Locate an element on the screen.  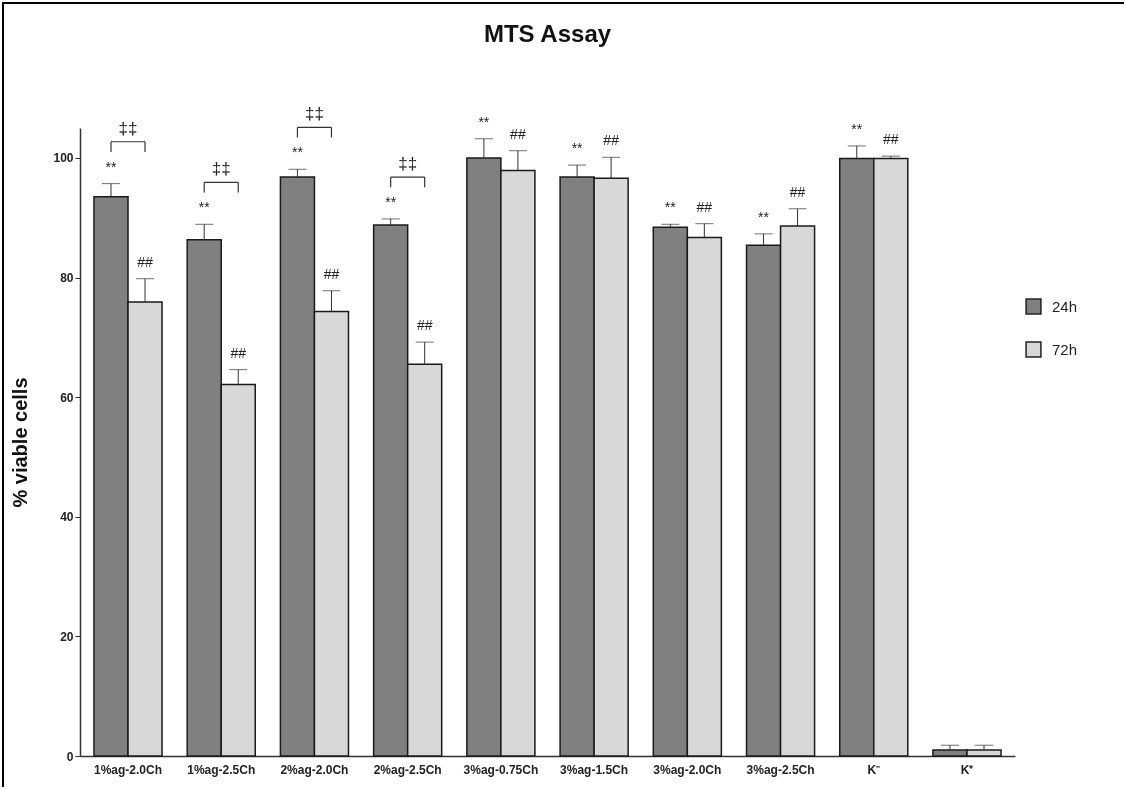
x-tick-label: 1%ag-2.0Ch is located at coordinates (128, 769).